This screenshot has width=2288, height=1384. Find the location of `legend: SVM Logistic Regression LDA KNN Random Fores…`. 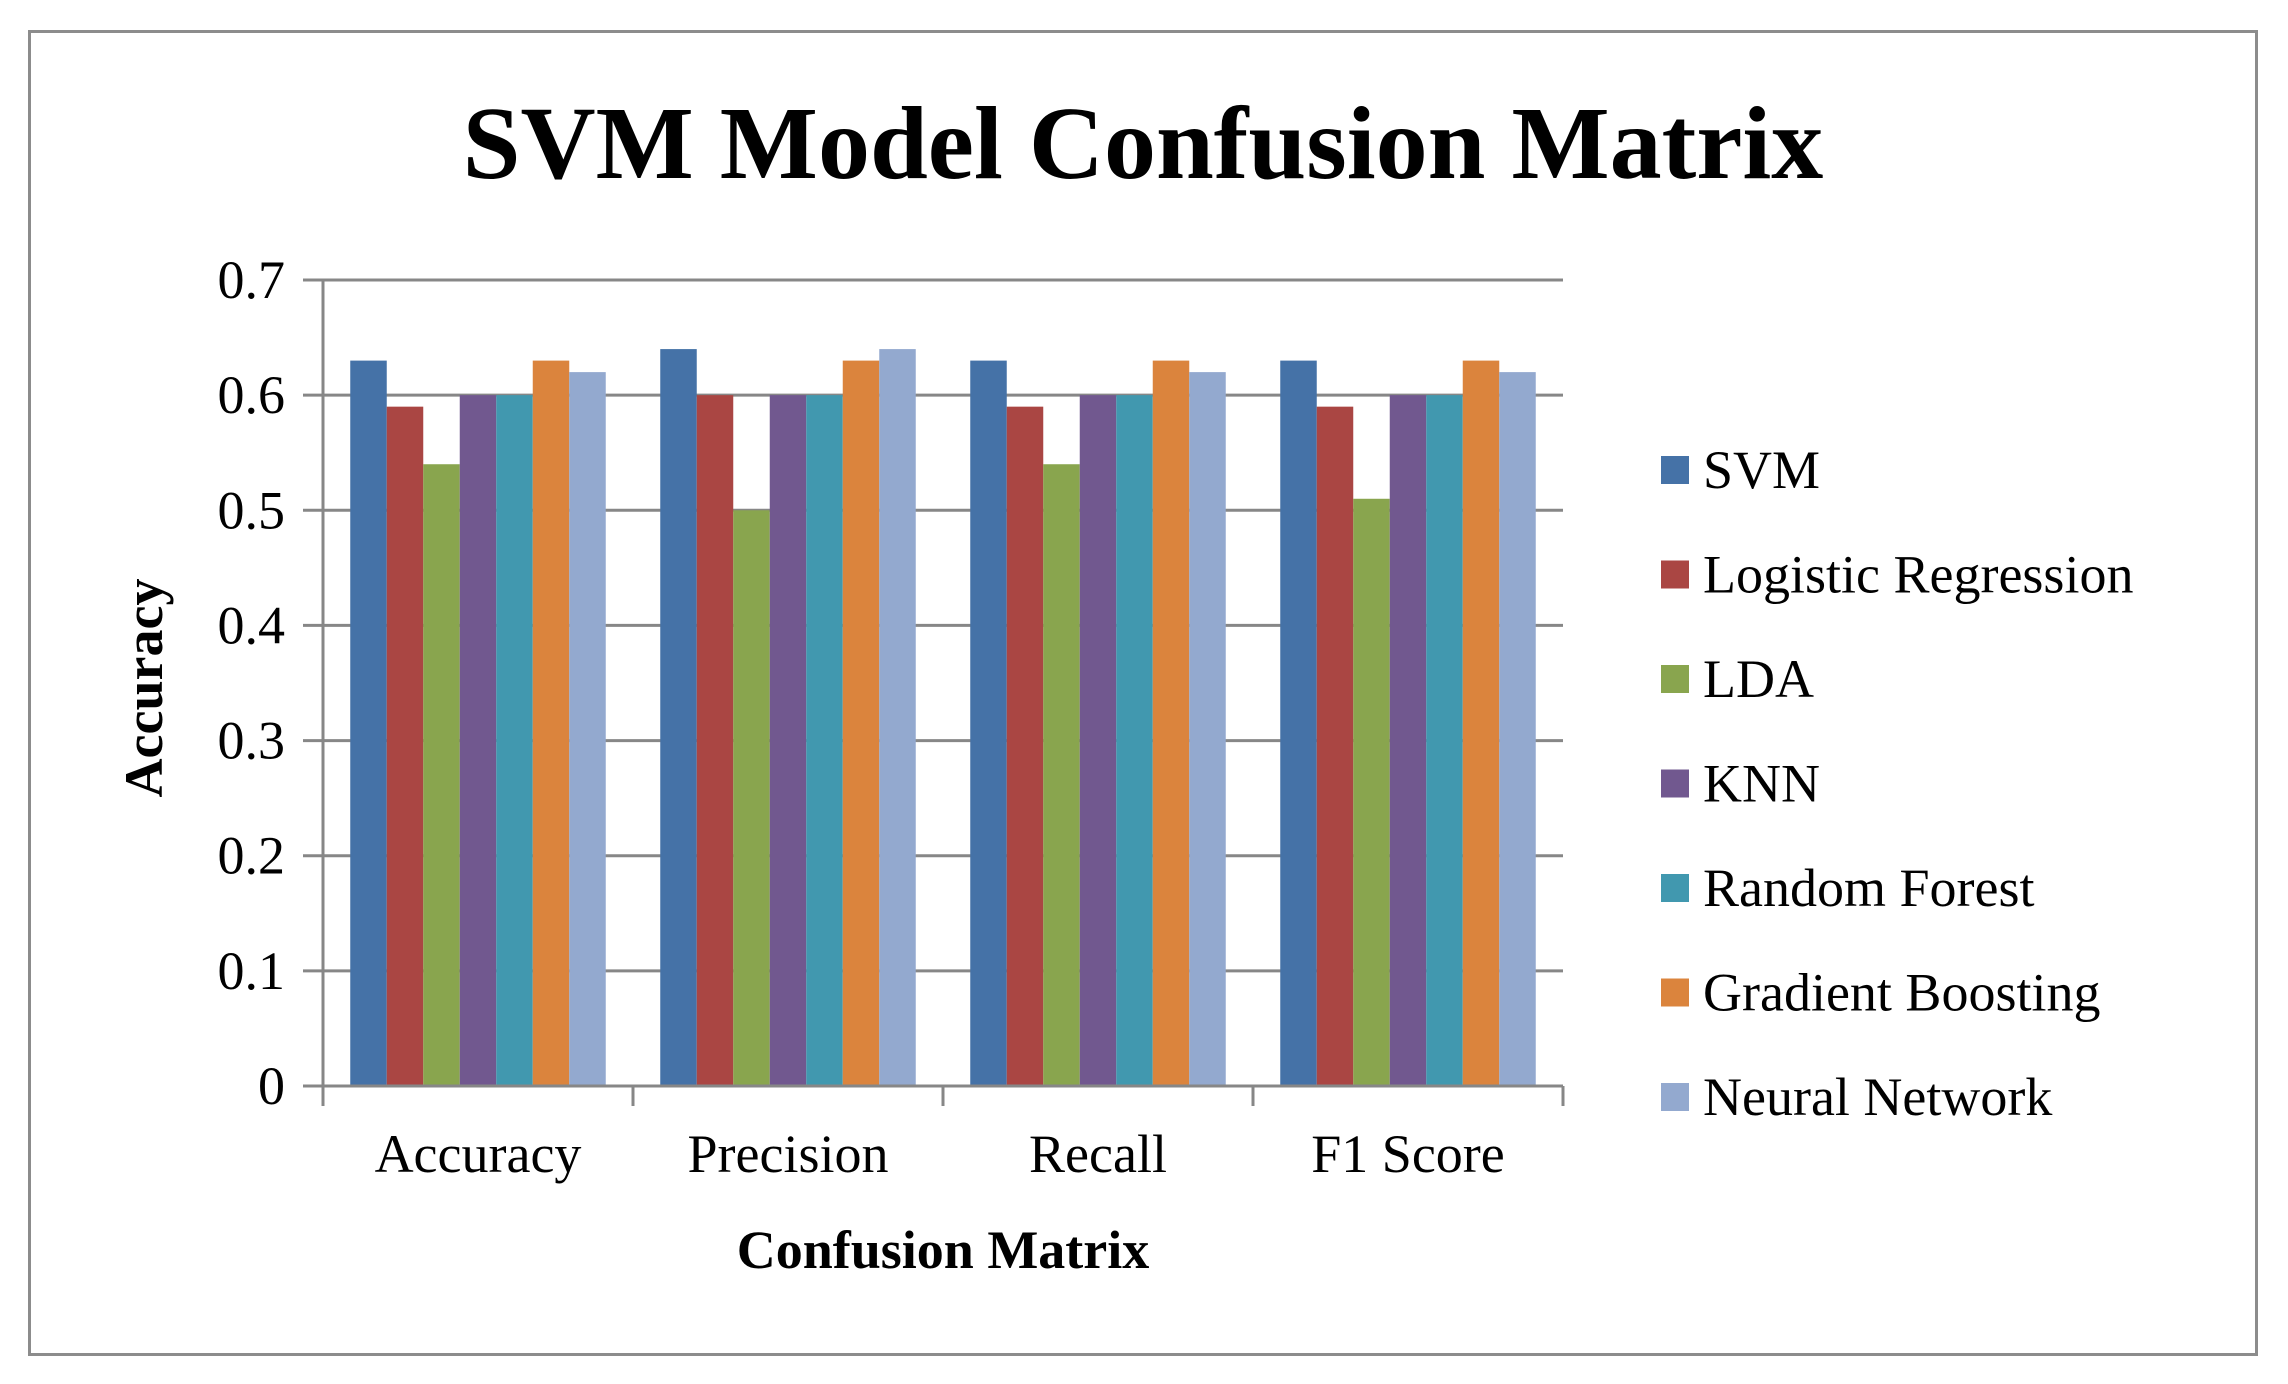

legend: SVM Logistic Regression LDA KNN Random Fores… is located at coordinates (1897, 783).